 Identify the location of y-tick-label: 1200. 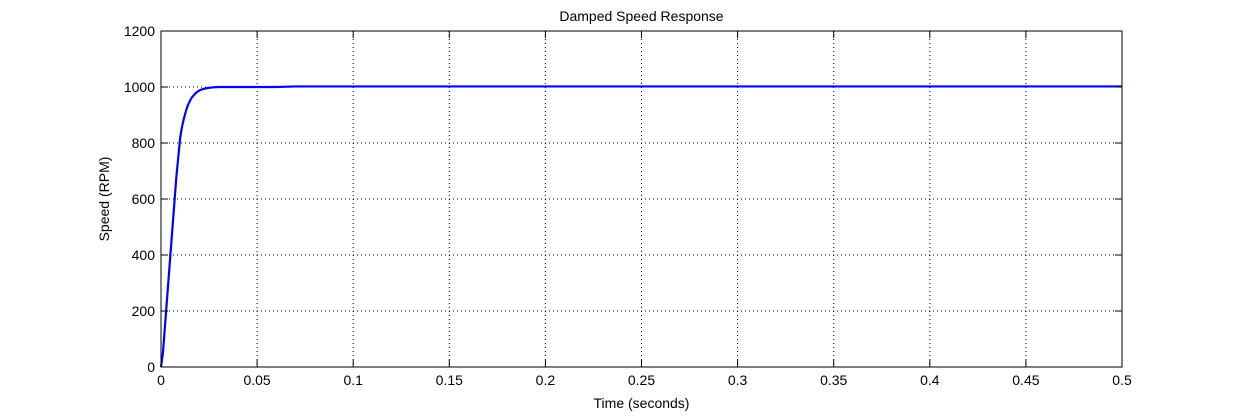
(139, 31).